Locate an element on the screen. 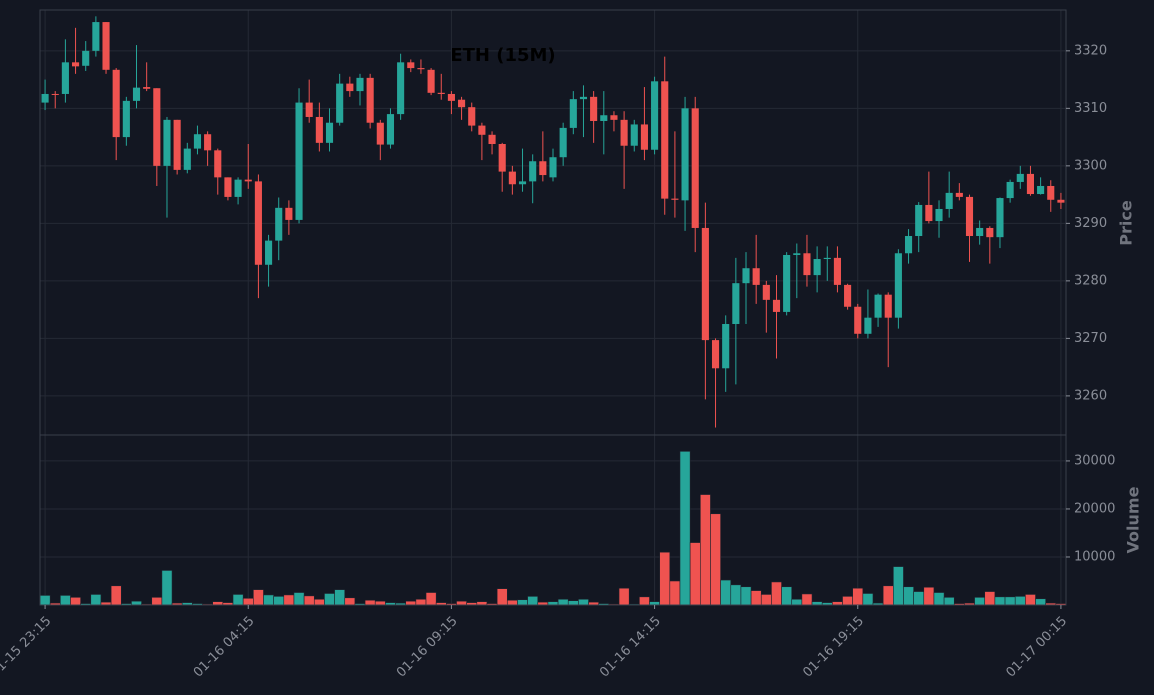  volume-tick-label: 30000 is located at coordinates (1094, 460).